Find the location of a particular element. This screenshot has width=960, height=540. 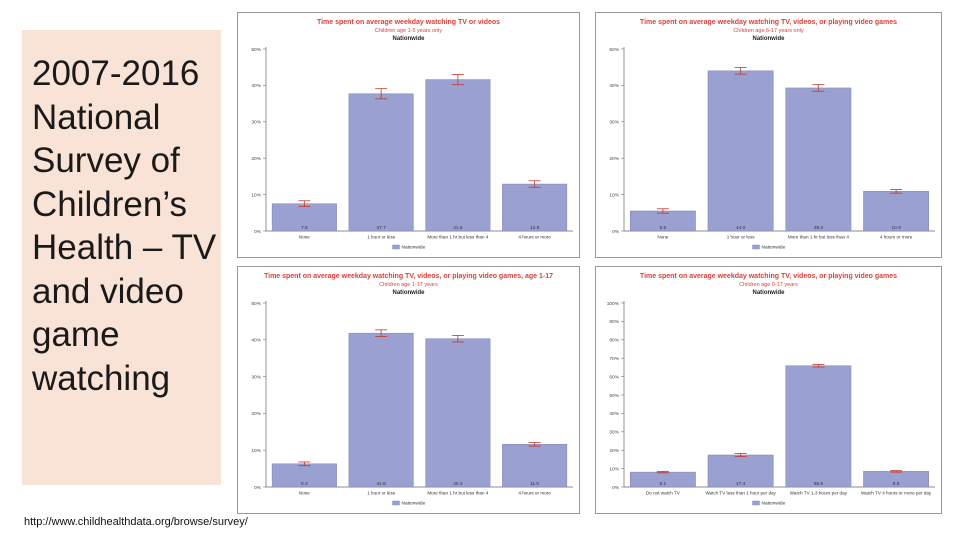

x-tick-label: Watch TV 4 hours or more per day is located at coordinates (896, 493).